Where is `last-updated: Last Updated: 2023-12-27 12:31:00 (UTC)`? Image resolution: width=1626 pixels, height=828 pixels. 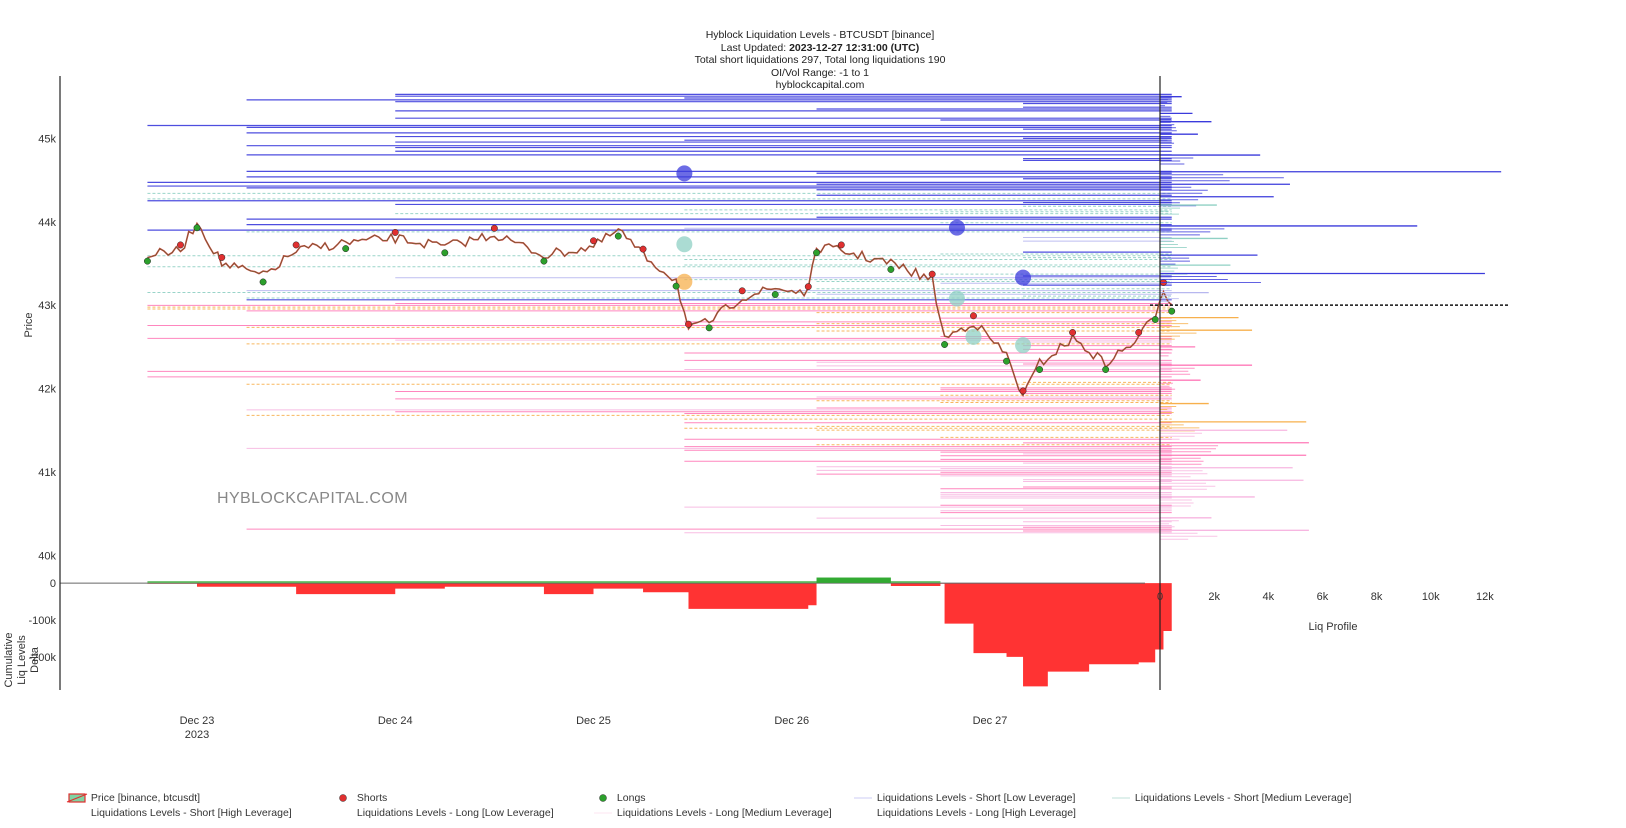 last-updated: Last Updated: 2023-12-27 12:31:00 (UTC) is located at coordinates (820, 47).